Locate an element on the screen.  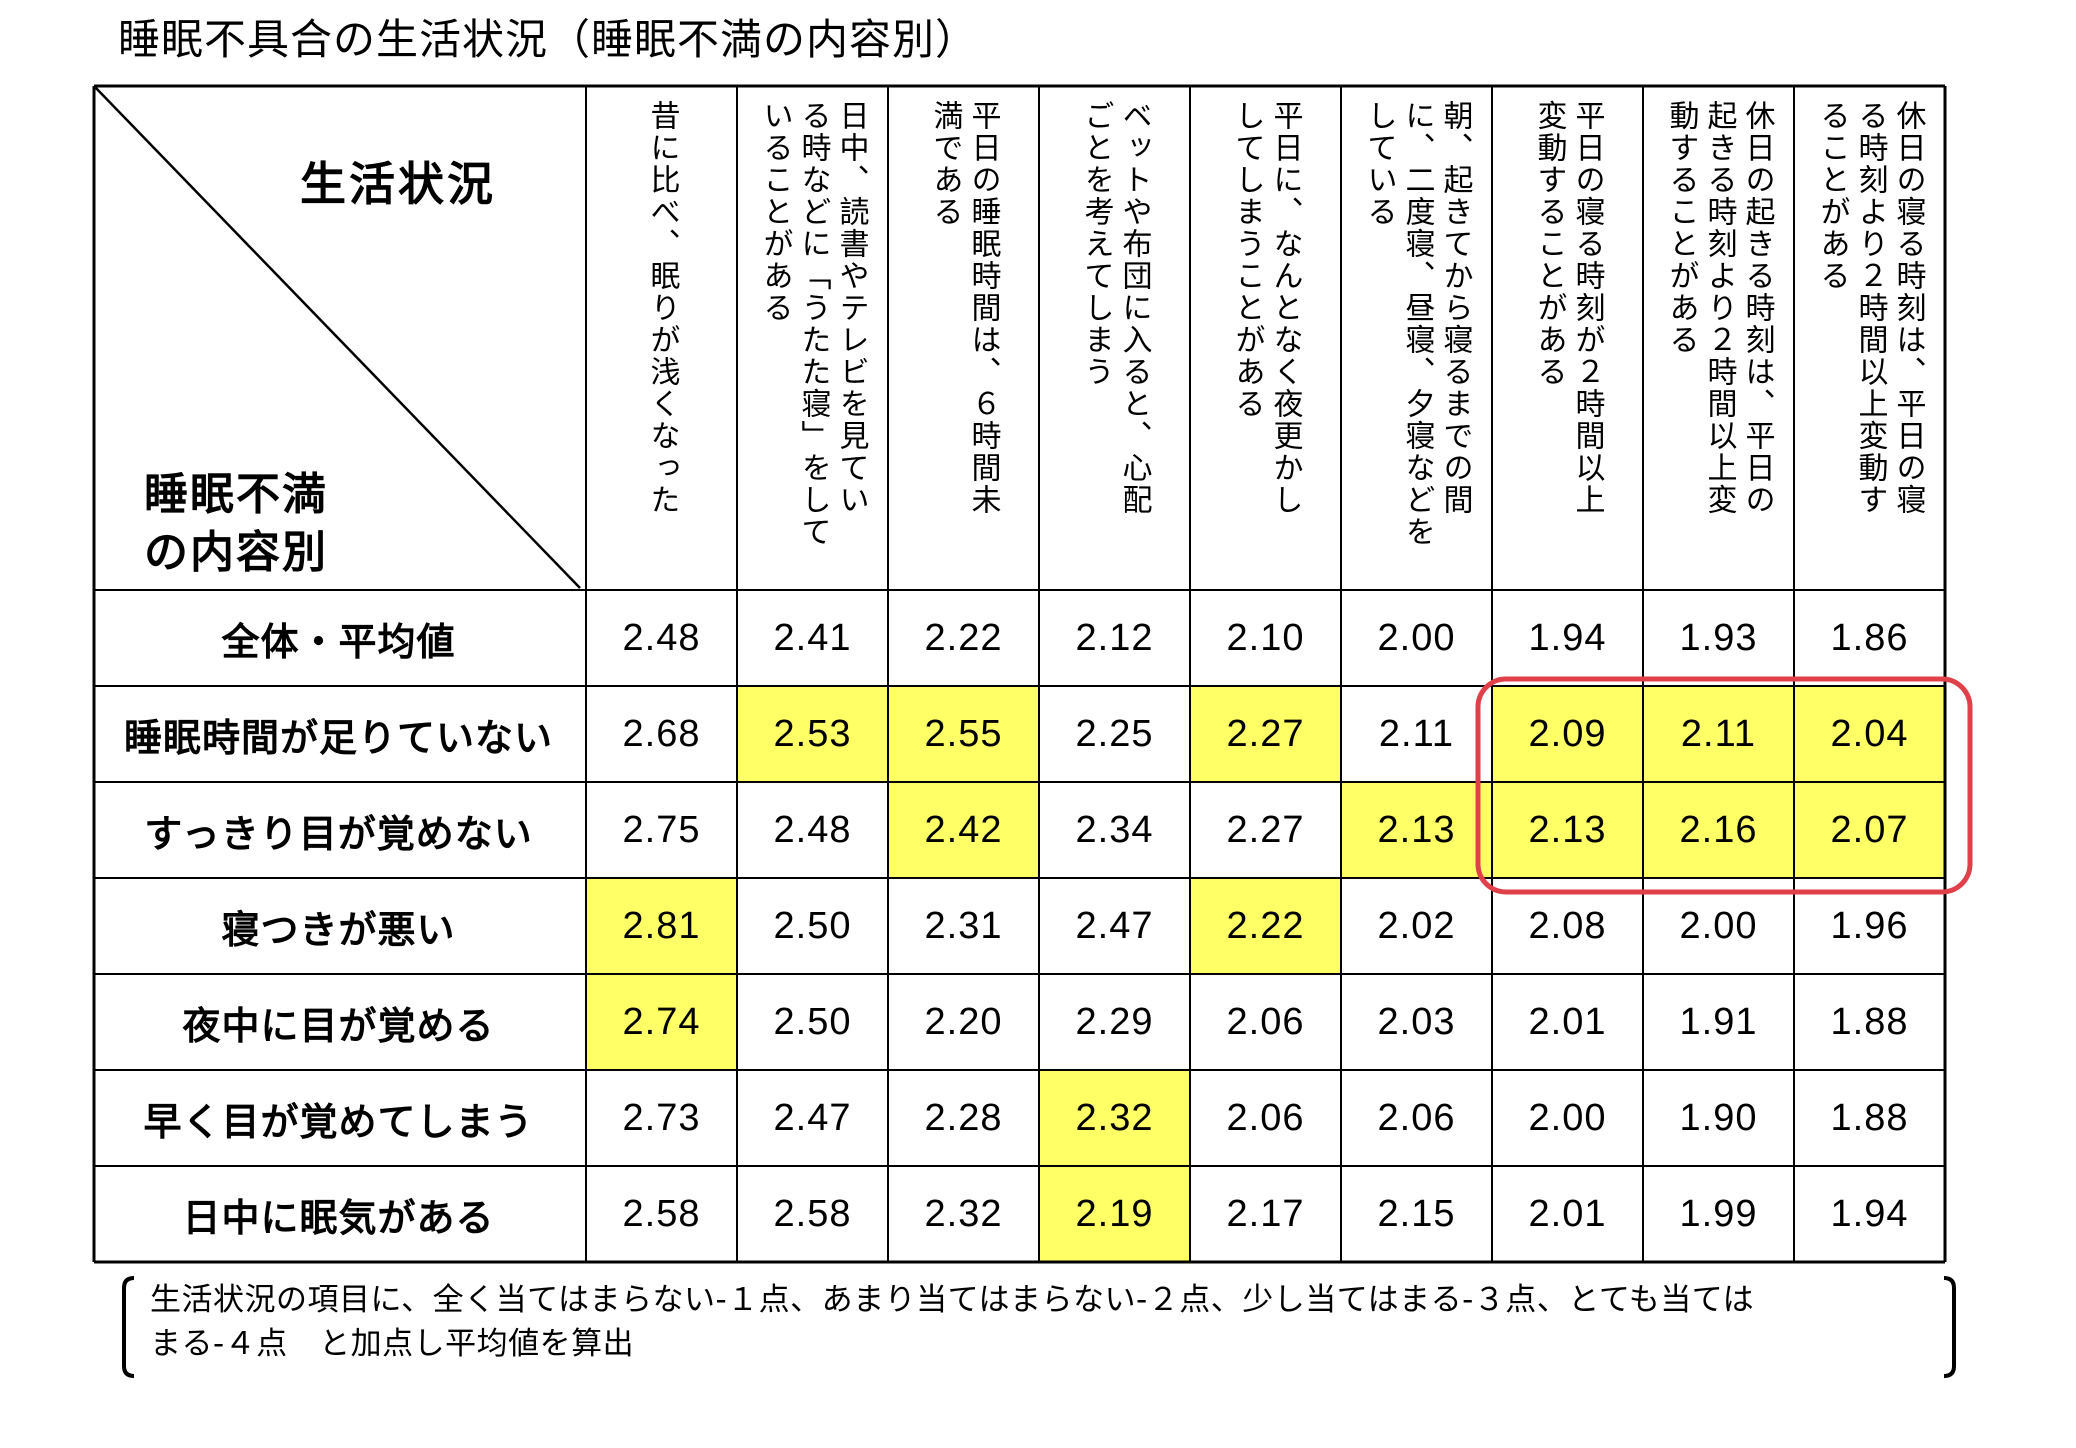
value-cell: 2.03 is located at coordinates (1416, 1021).